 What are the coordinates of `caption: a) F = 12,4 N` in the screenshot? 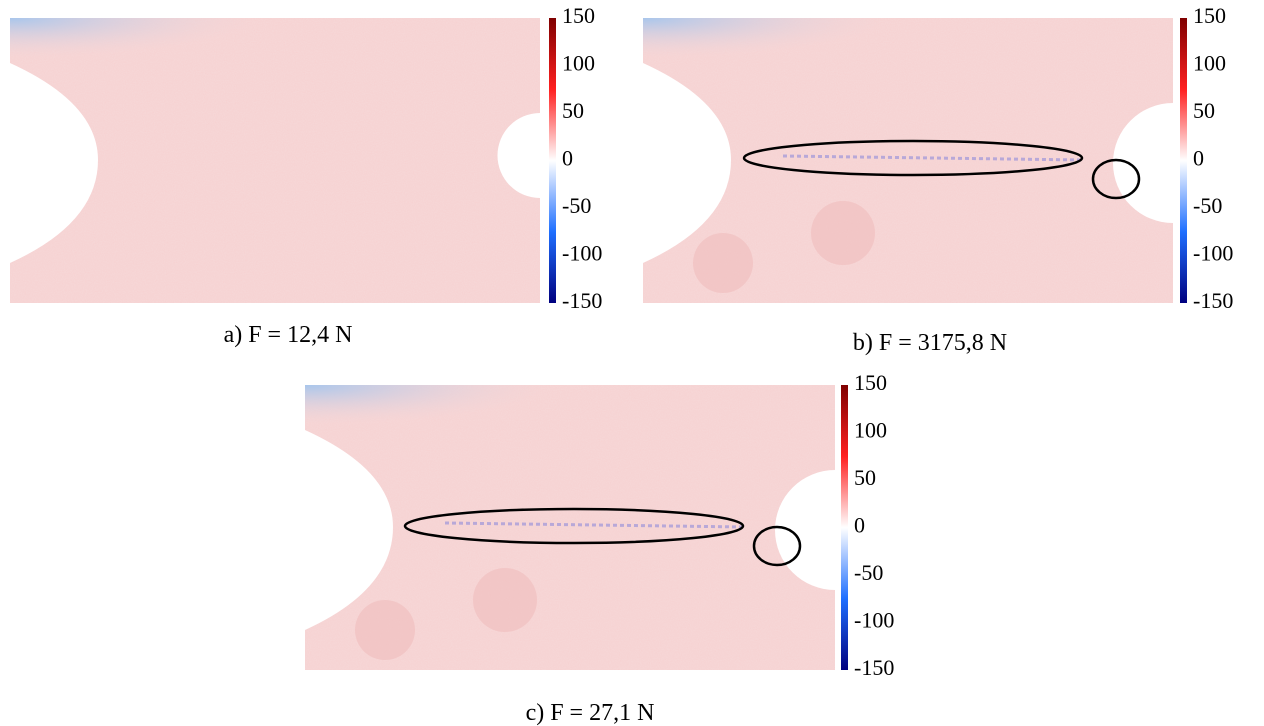 It's located at (288, 335).